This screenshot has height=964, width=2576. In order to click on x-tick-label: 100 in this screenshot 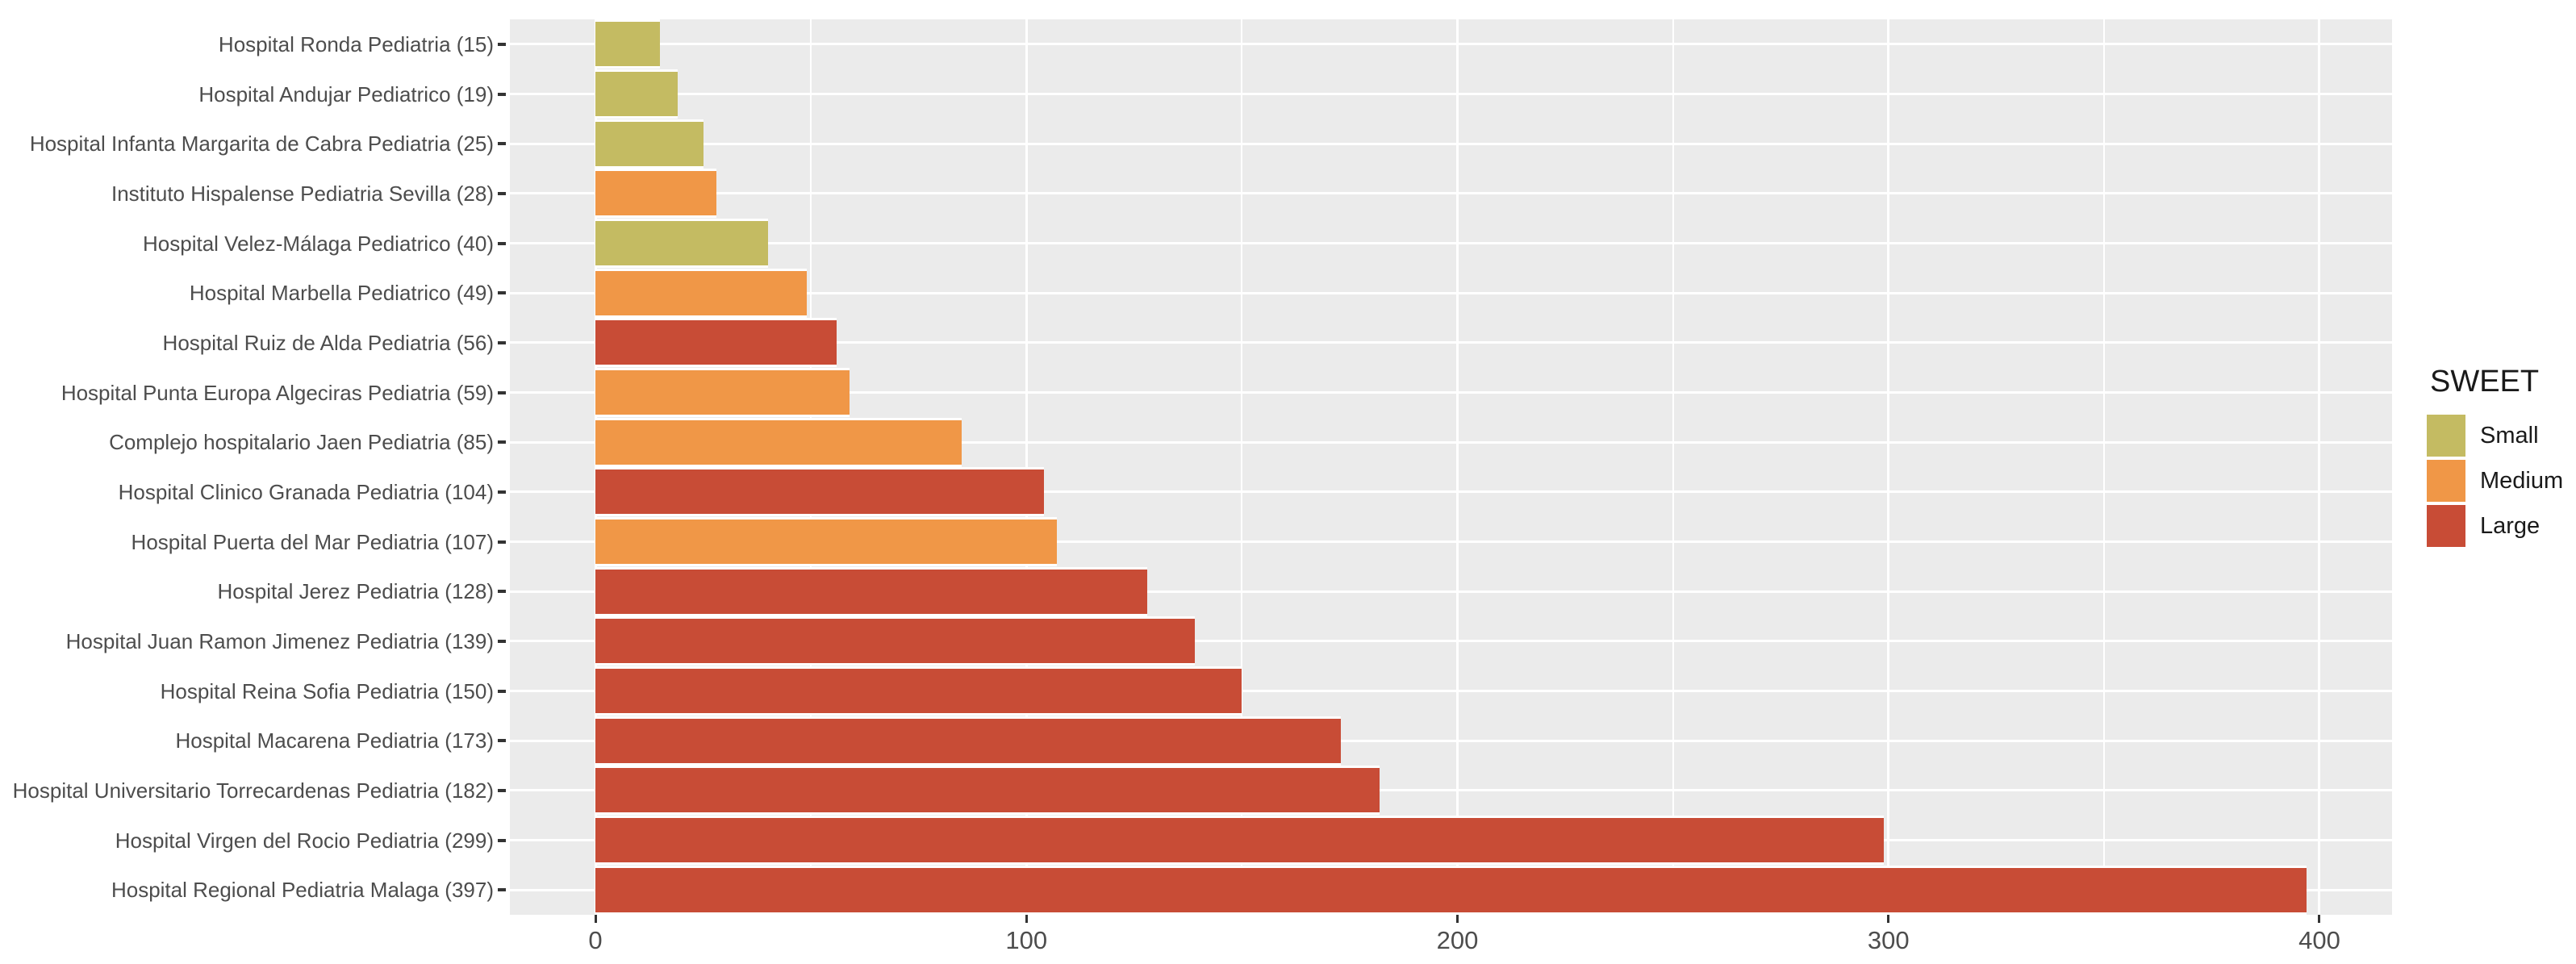, I will do `click(1027, 940)`.